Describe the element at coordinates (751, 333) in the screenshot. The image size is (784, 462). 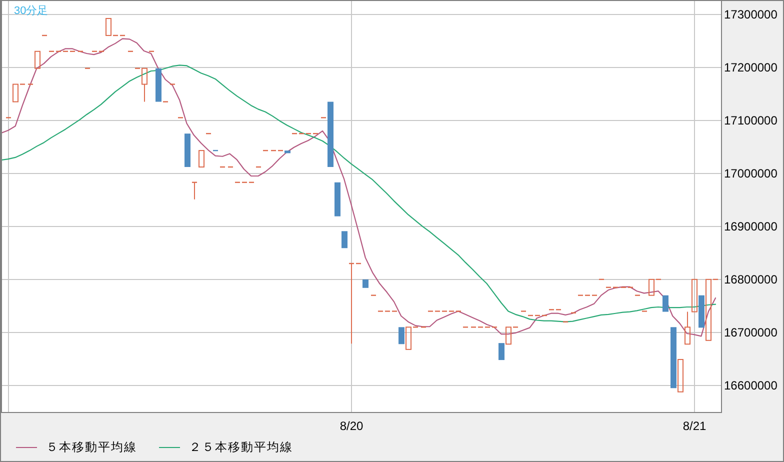
I see `y-tick-label: 16700000` at that location.